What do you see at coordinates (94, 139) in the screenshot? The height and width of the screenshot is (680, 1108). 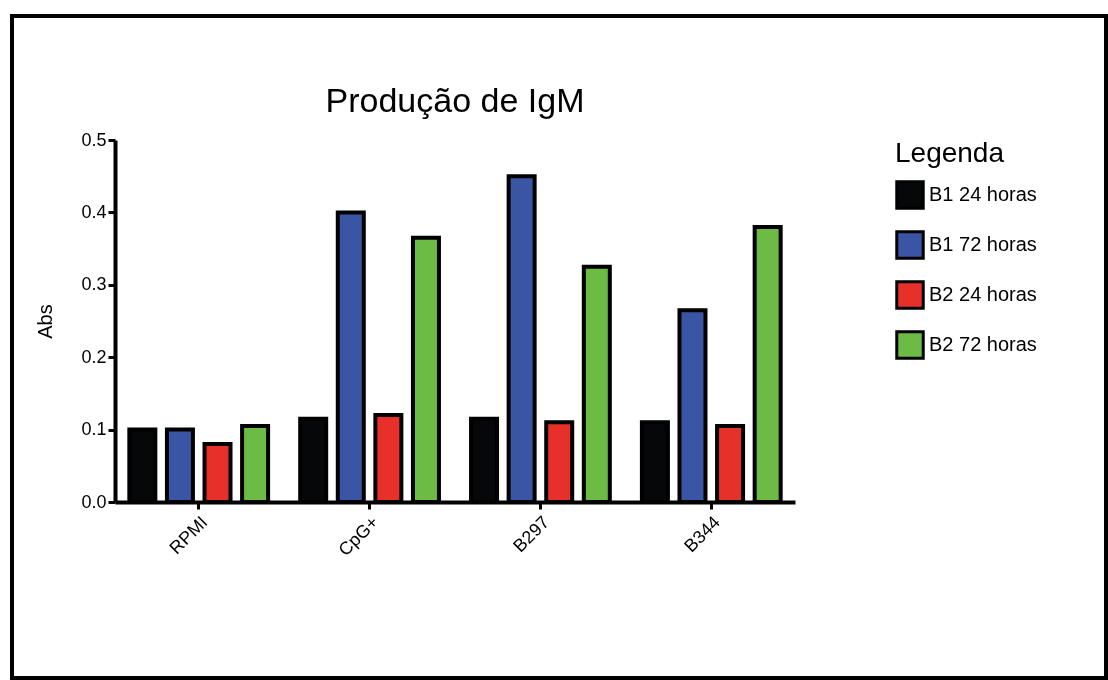 I see `y-tick-label: 0.5` at bounding box center [94, 139].